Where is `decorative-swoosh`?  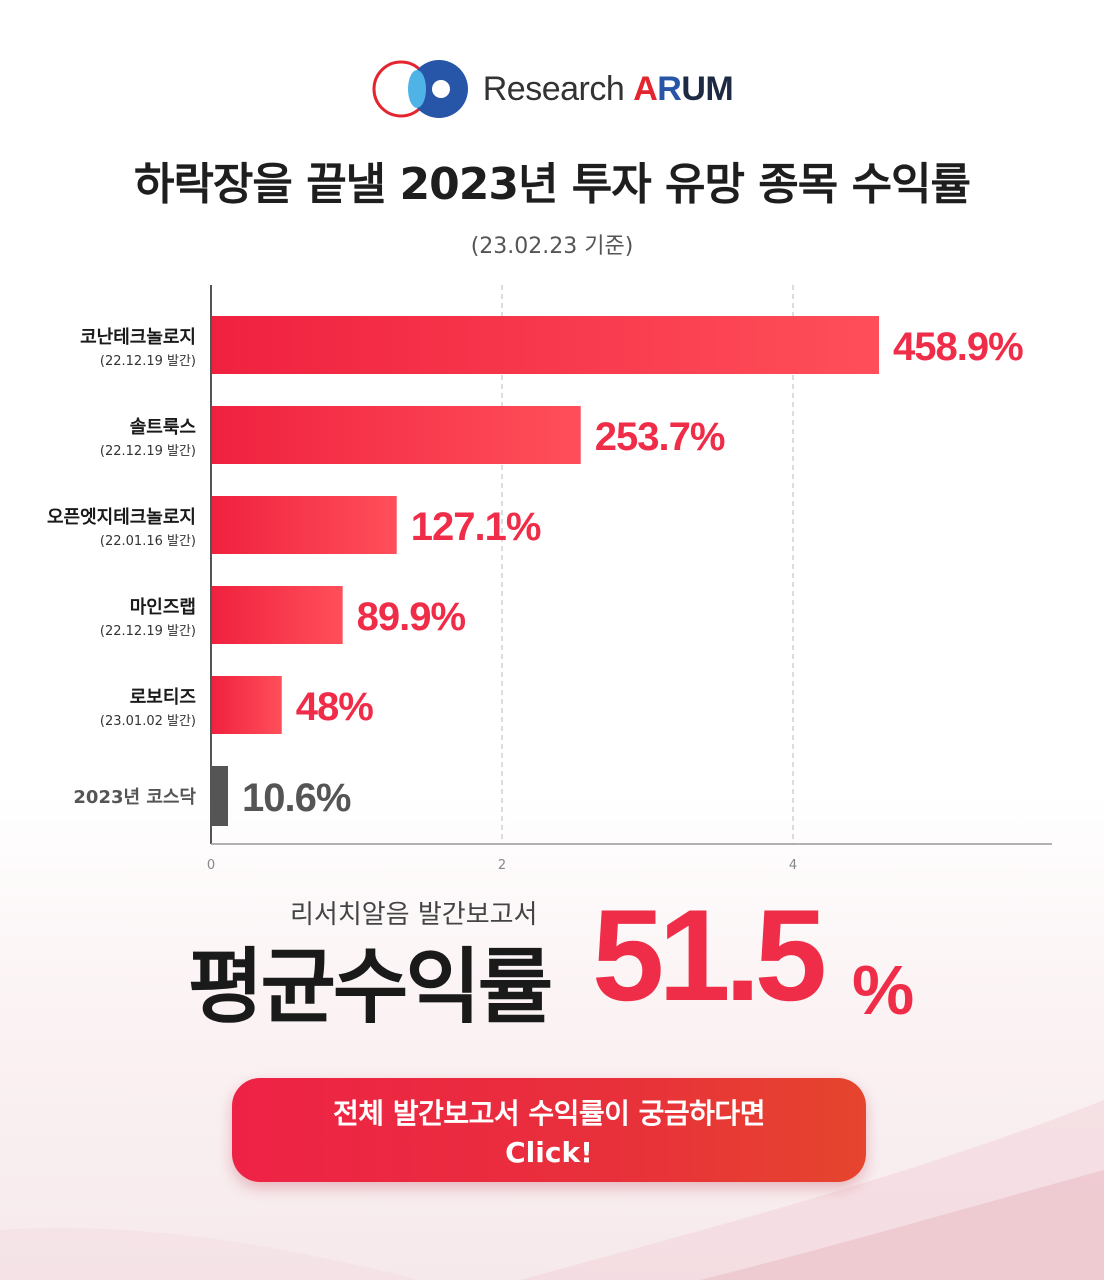
decorative-swoosh is located at coordinates (552, 1190).